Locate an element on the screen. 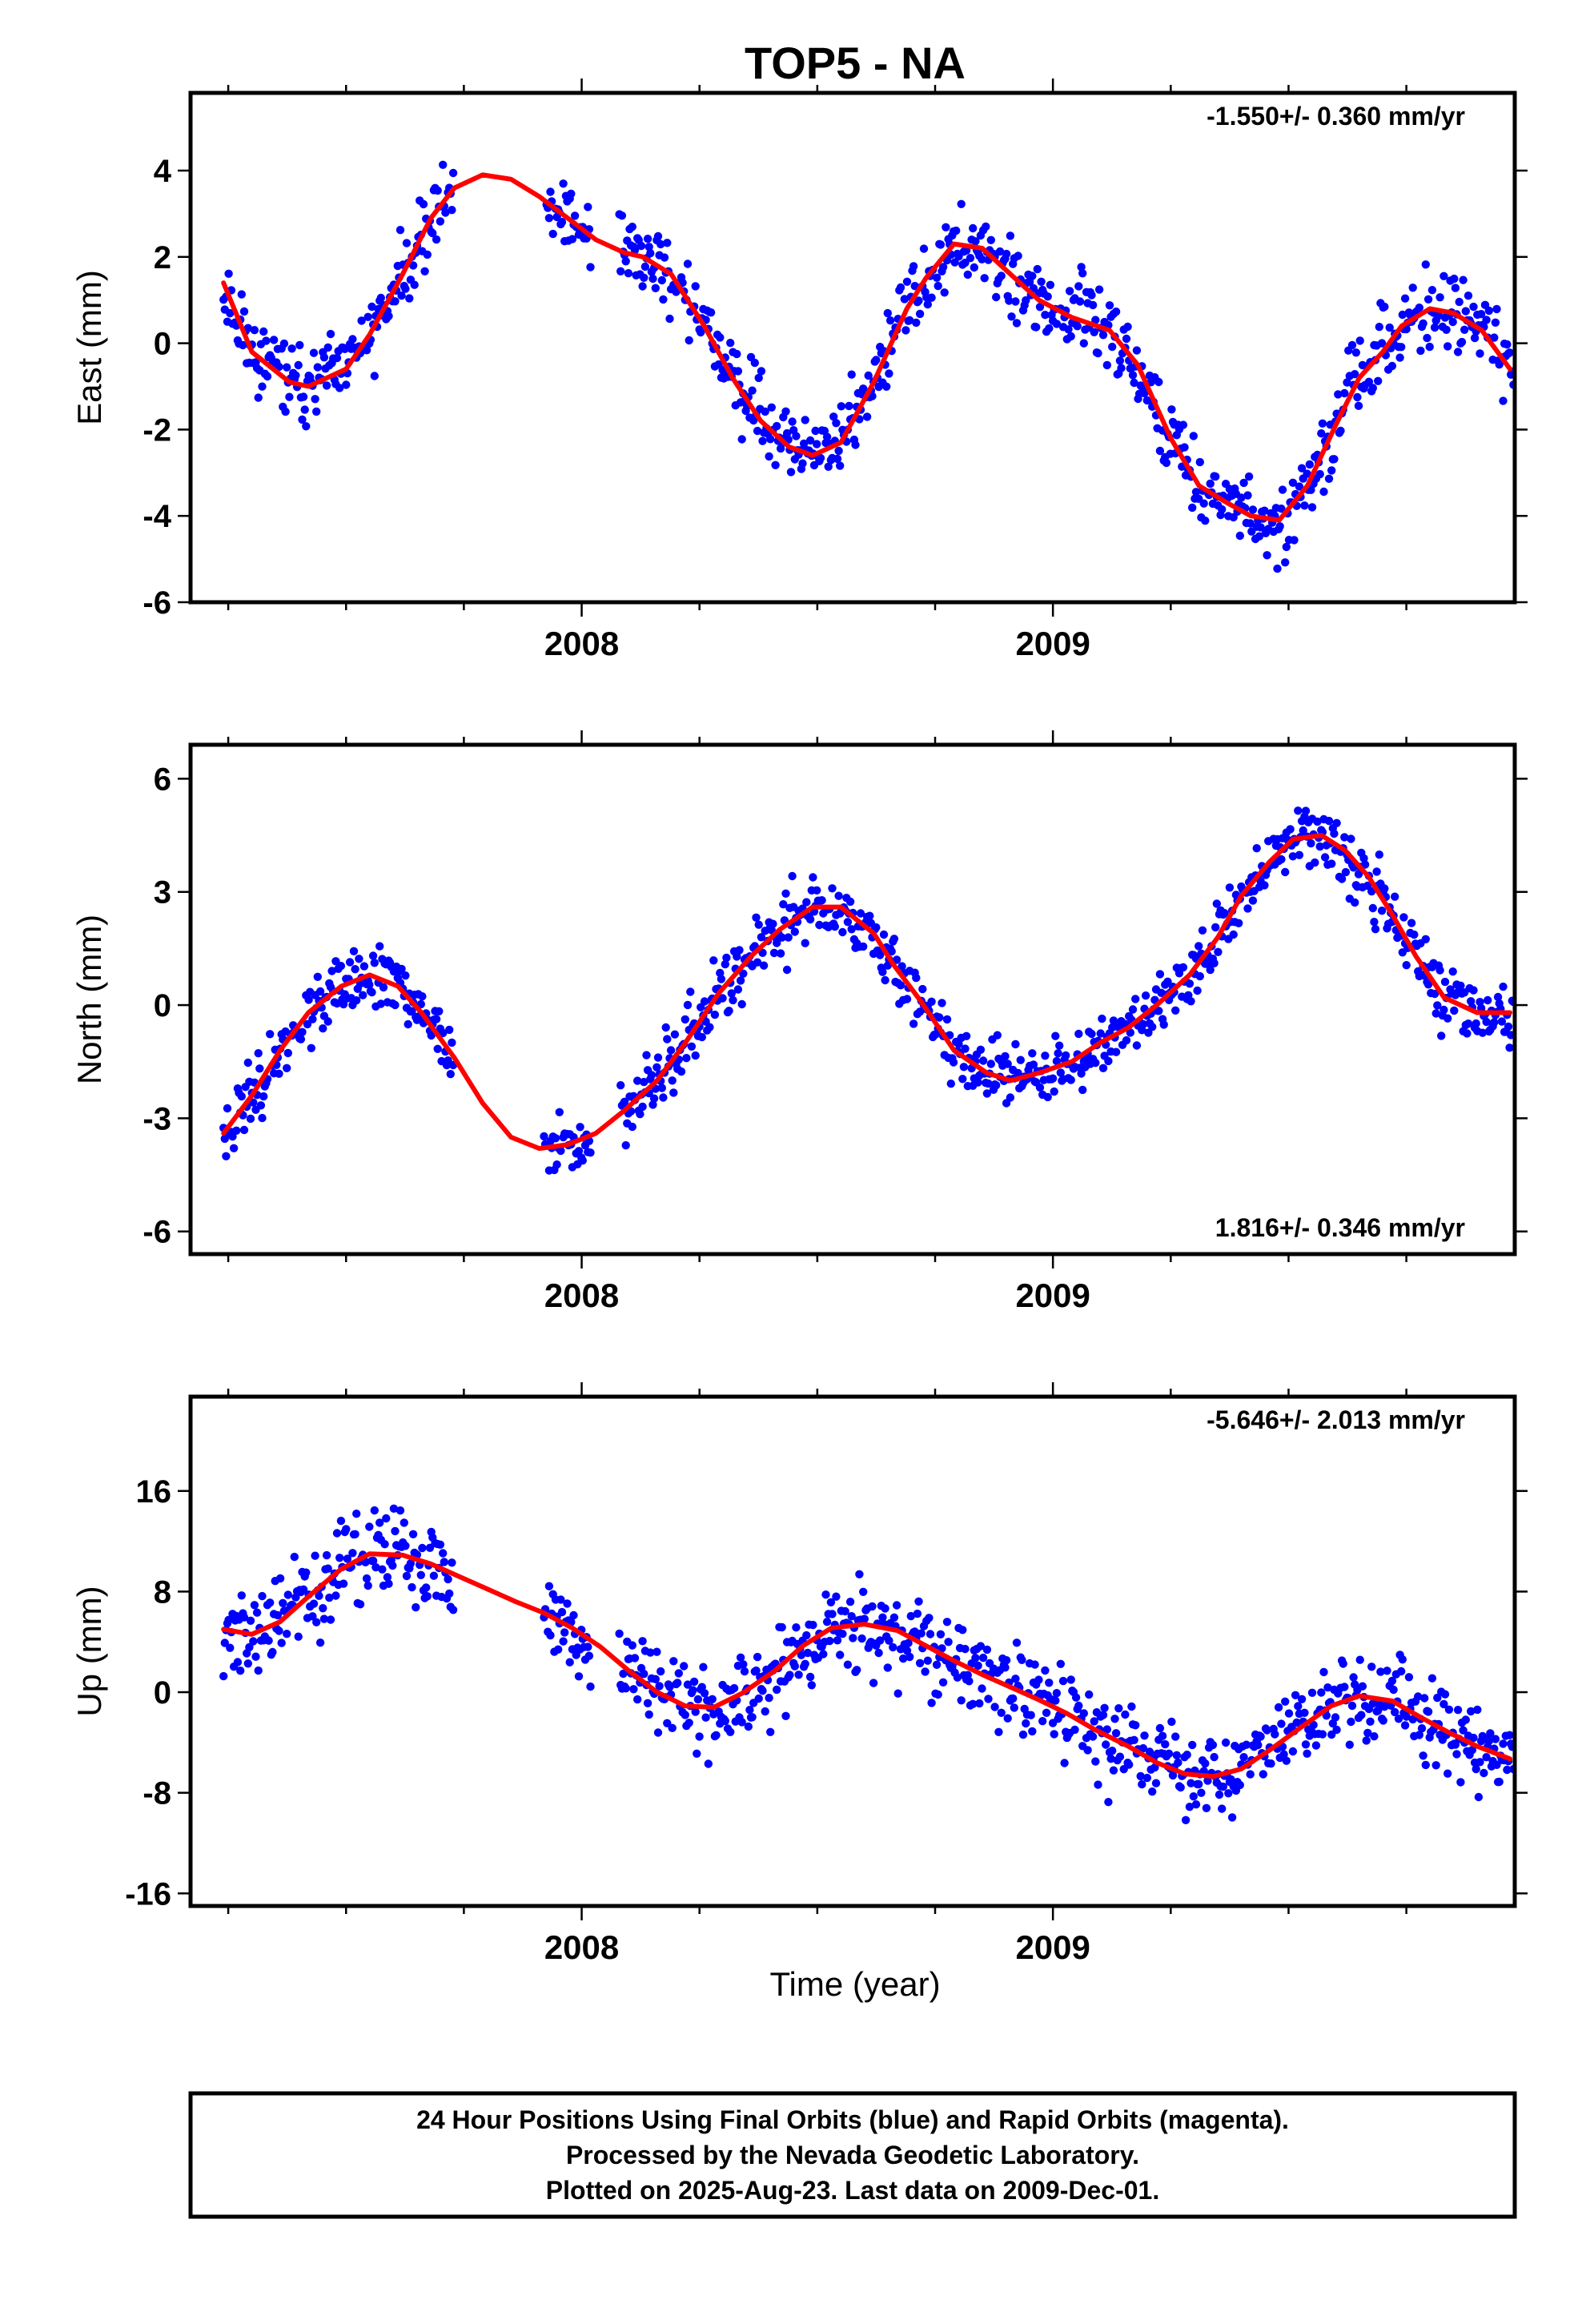 The height and width of the screenshot is (2324, 1582). y-tick-label: 4 is located at coordinates (163, 171).